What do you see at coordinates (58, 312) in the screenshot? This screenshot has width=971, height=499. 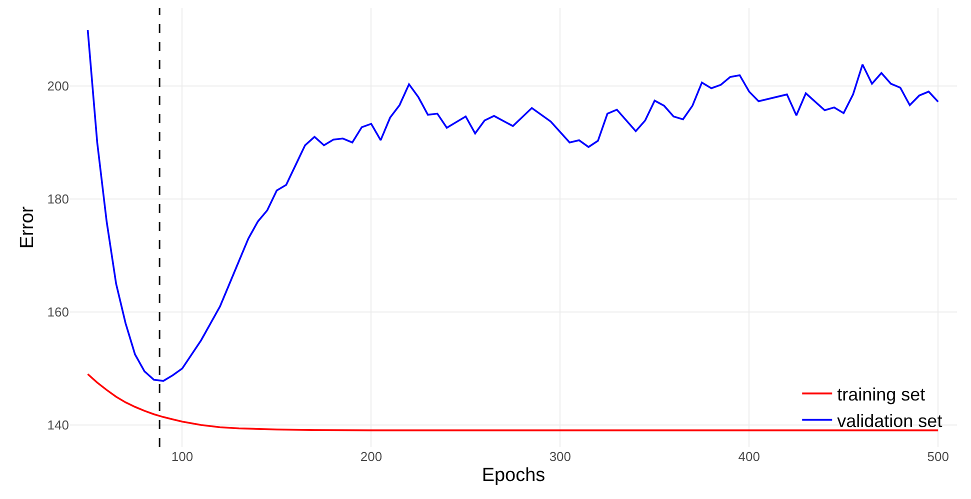 I see `y-tick-label: 160` at bounding box center [58, 312].